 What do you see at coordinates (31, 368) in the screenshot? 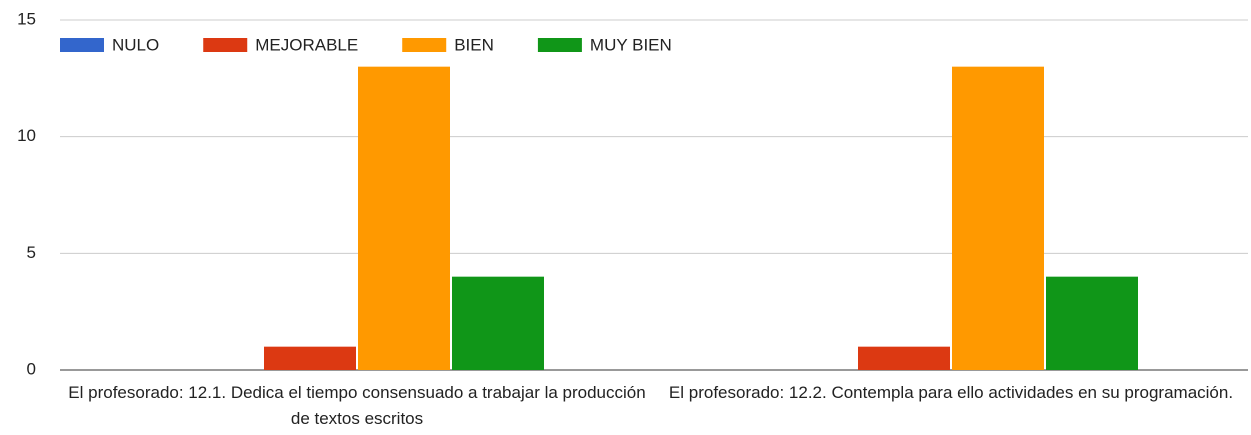
I see `y-tick-label: 0` at bounding box center [31, 368].